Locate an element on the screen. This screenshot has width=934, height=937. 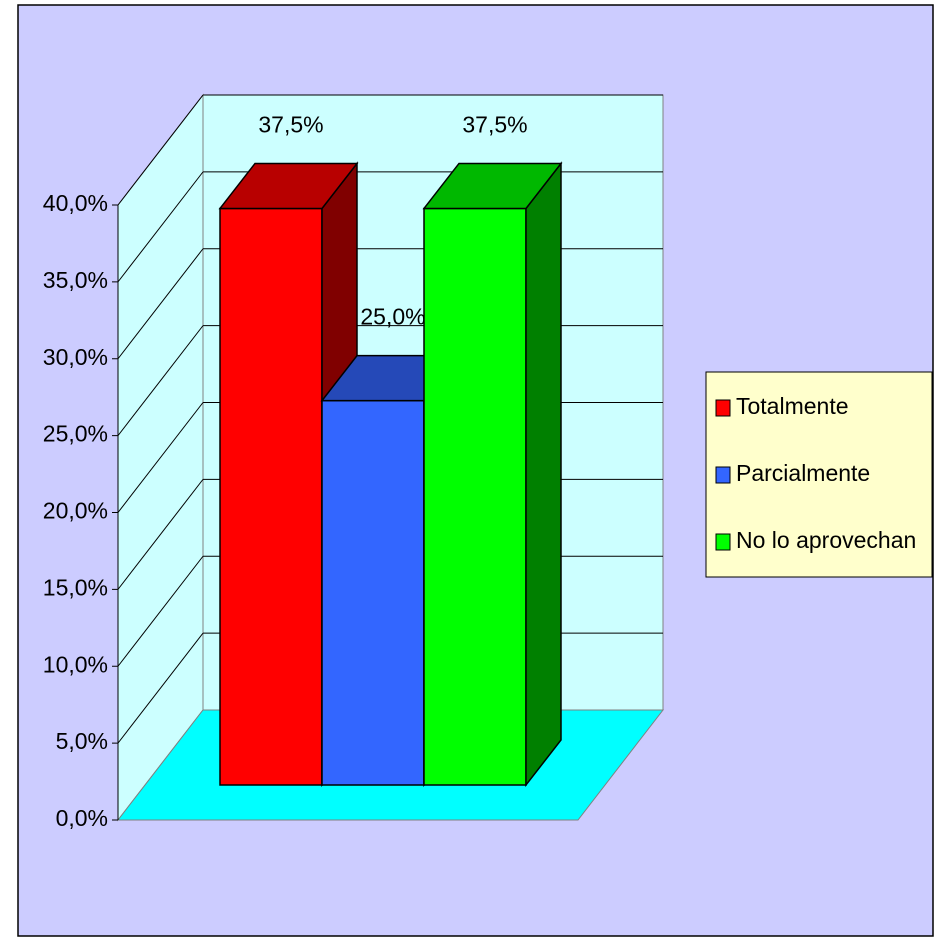
legend-label: No lo aprovechan is located at coordinates (826, 540).